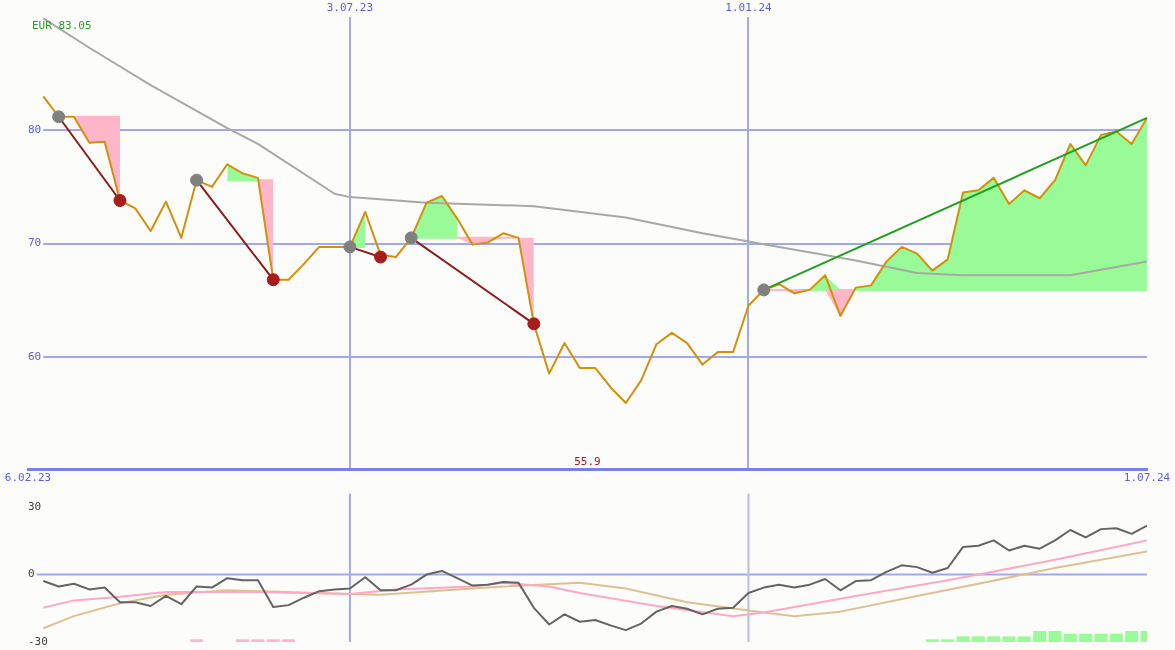  I want to click on annotation: 55.9, so click(587, 461).